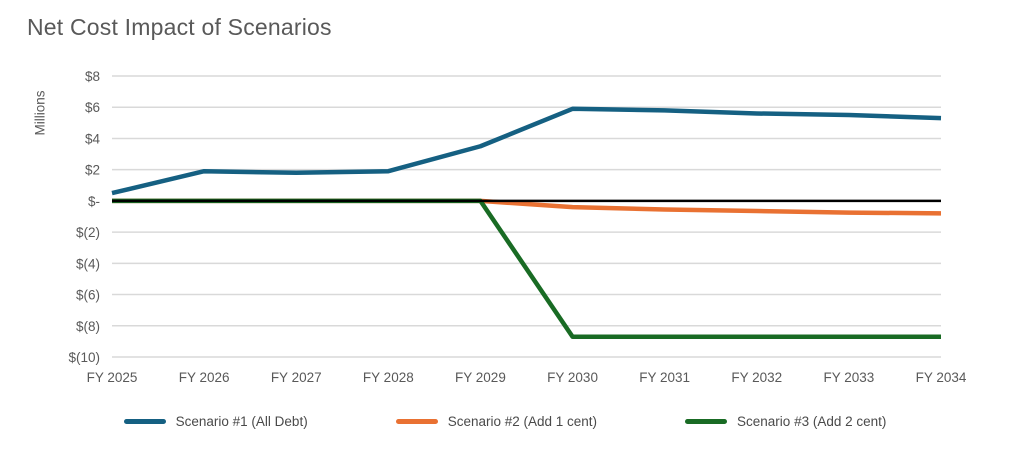 Image resolution: width=1010 pixels, height=467 pixels. I want to click on x-tick-label: FY 2030, so click(572, 377).